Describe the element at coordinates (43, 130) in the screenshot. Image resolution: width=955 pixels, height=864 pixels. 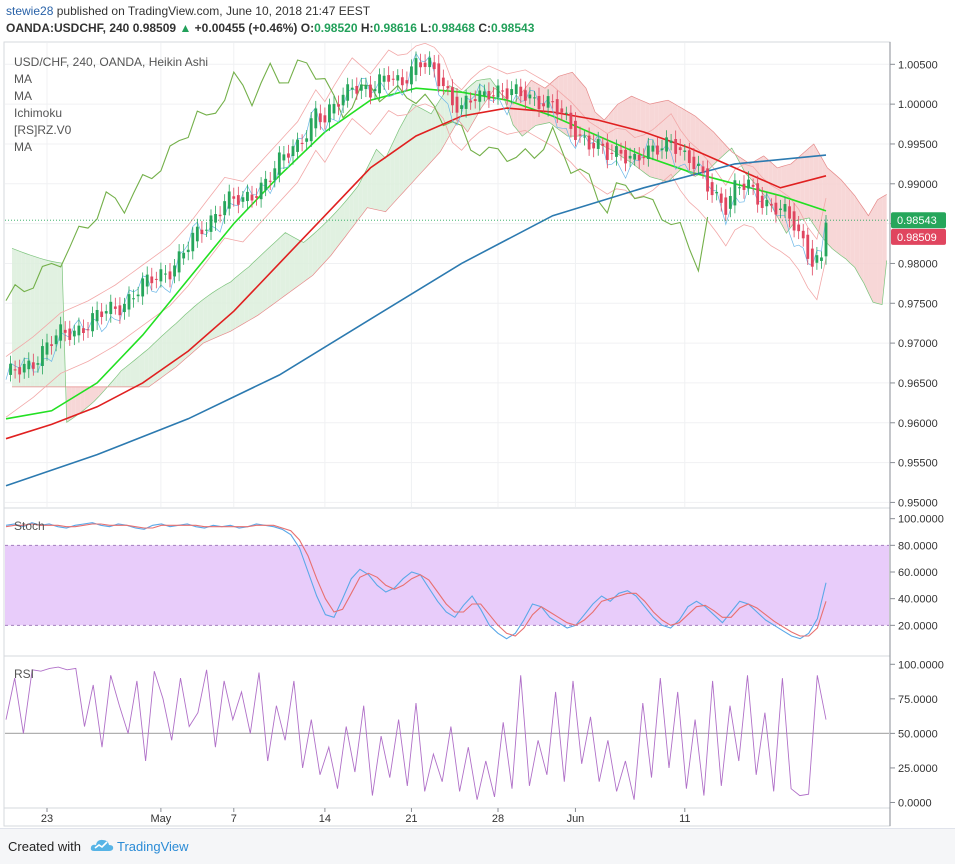
I see `legend-item-rsrz: [RS]RZ.V0` at that location.